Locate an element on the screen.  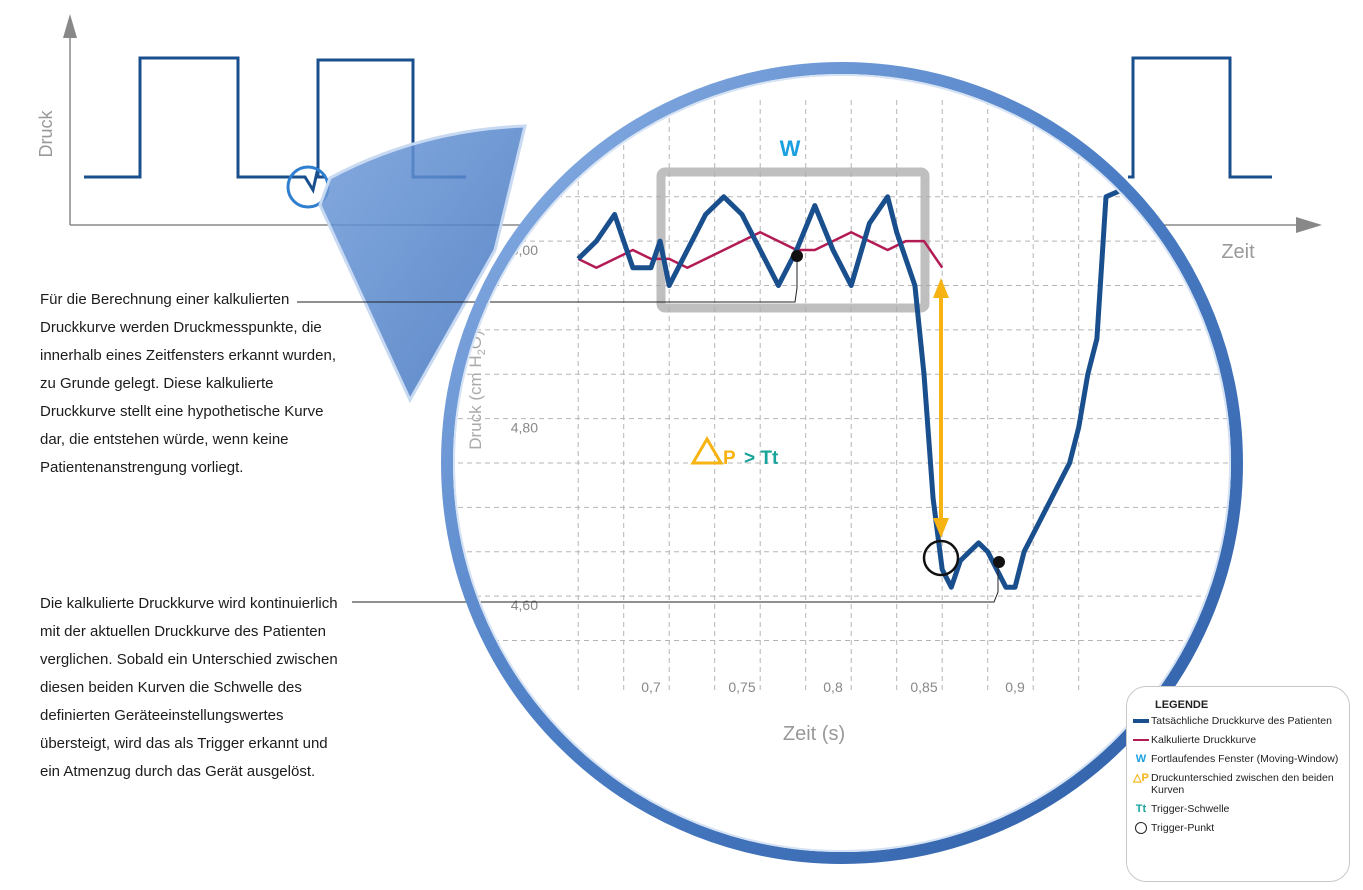
overview-x-arrow-icon is located at coordinates (1309, 225).